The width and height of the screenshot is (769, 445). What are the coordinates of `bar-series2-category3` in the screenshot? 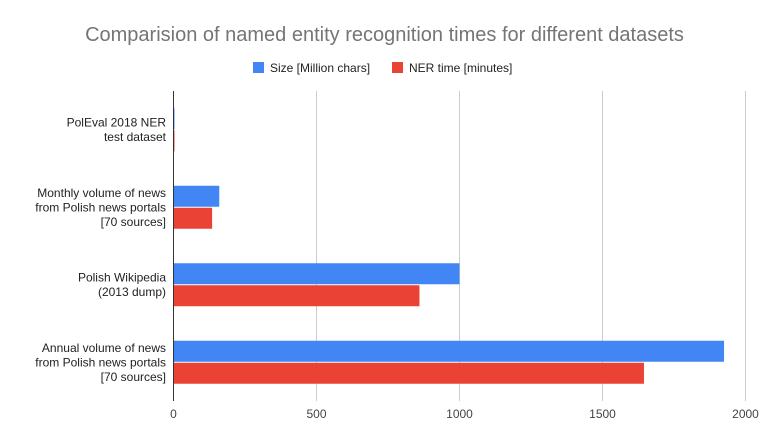 It's located at (296, 296).